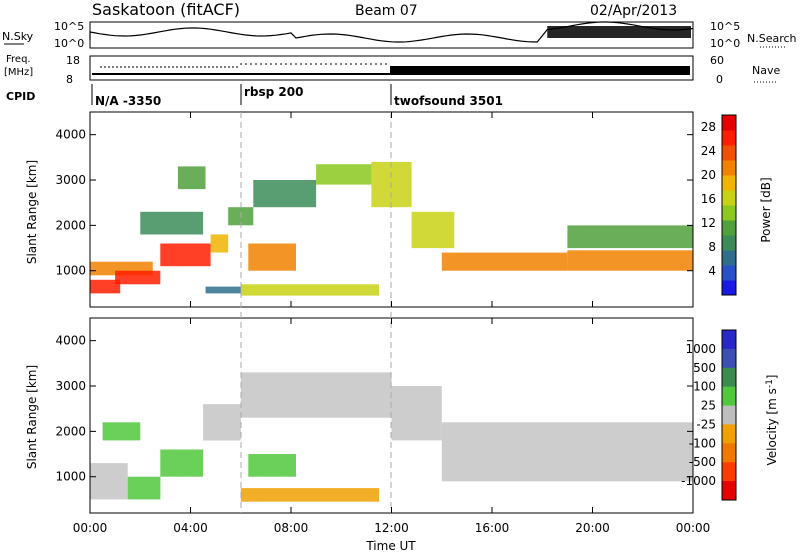 Image resolution: width=800 pixels, height=554 pixels. I want to click on sky-search-block, so click(619, 32).